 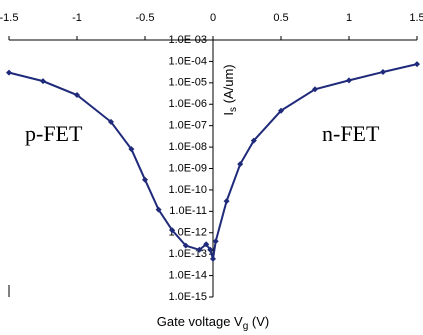 I want to click on x-axis-label: Gate voltage Vg (V), so click(x=213, y=322).